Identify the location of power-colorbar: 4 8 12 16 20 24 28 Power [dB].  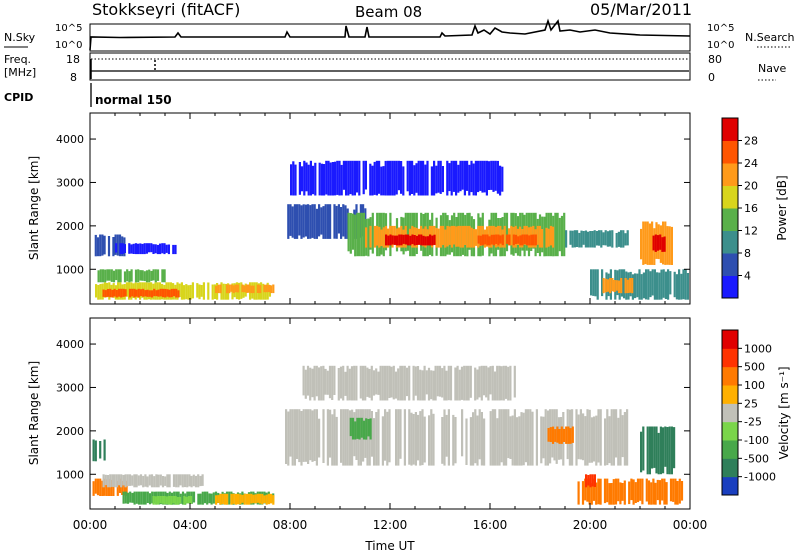
(755, 208).